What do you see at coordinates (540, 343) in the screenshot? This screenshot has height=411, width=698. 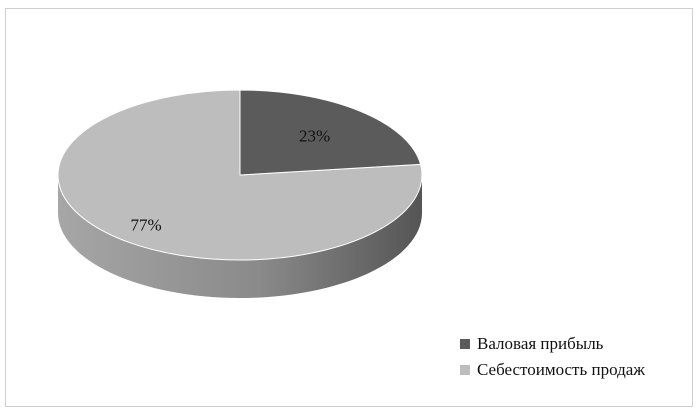 I see `legend-label-gross-profit: Валовая прибыль` at bounding box center [540, 343].